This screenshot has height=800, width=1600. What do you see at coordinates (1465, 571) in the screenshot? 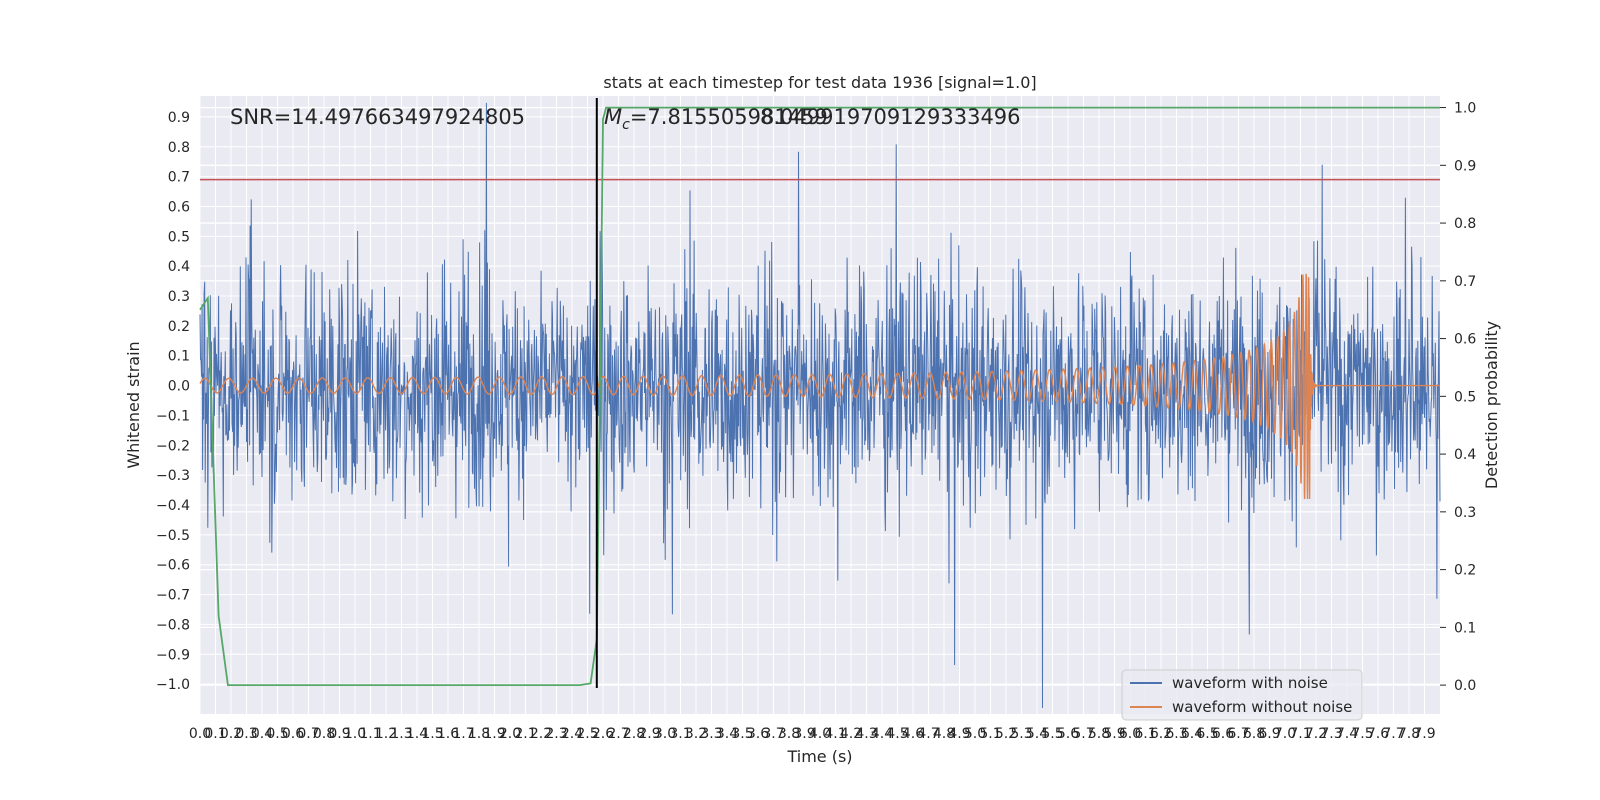
I see `y2-tick-label: 0.2` at bounding box center [1465, 571].